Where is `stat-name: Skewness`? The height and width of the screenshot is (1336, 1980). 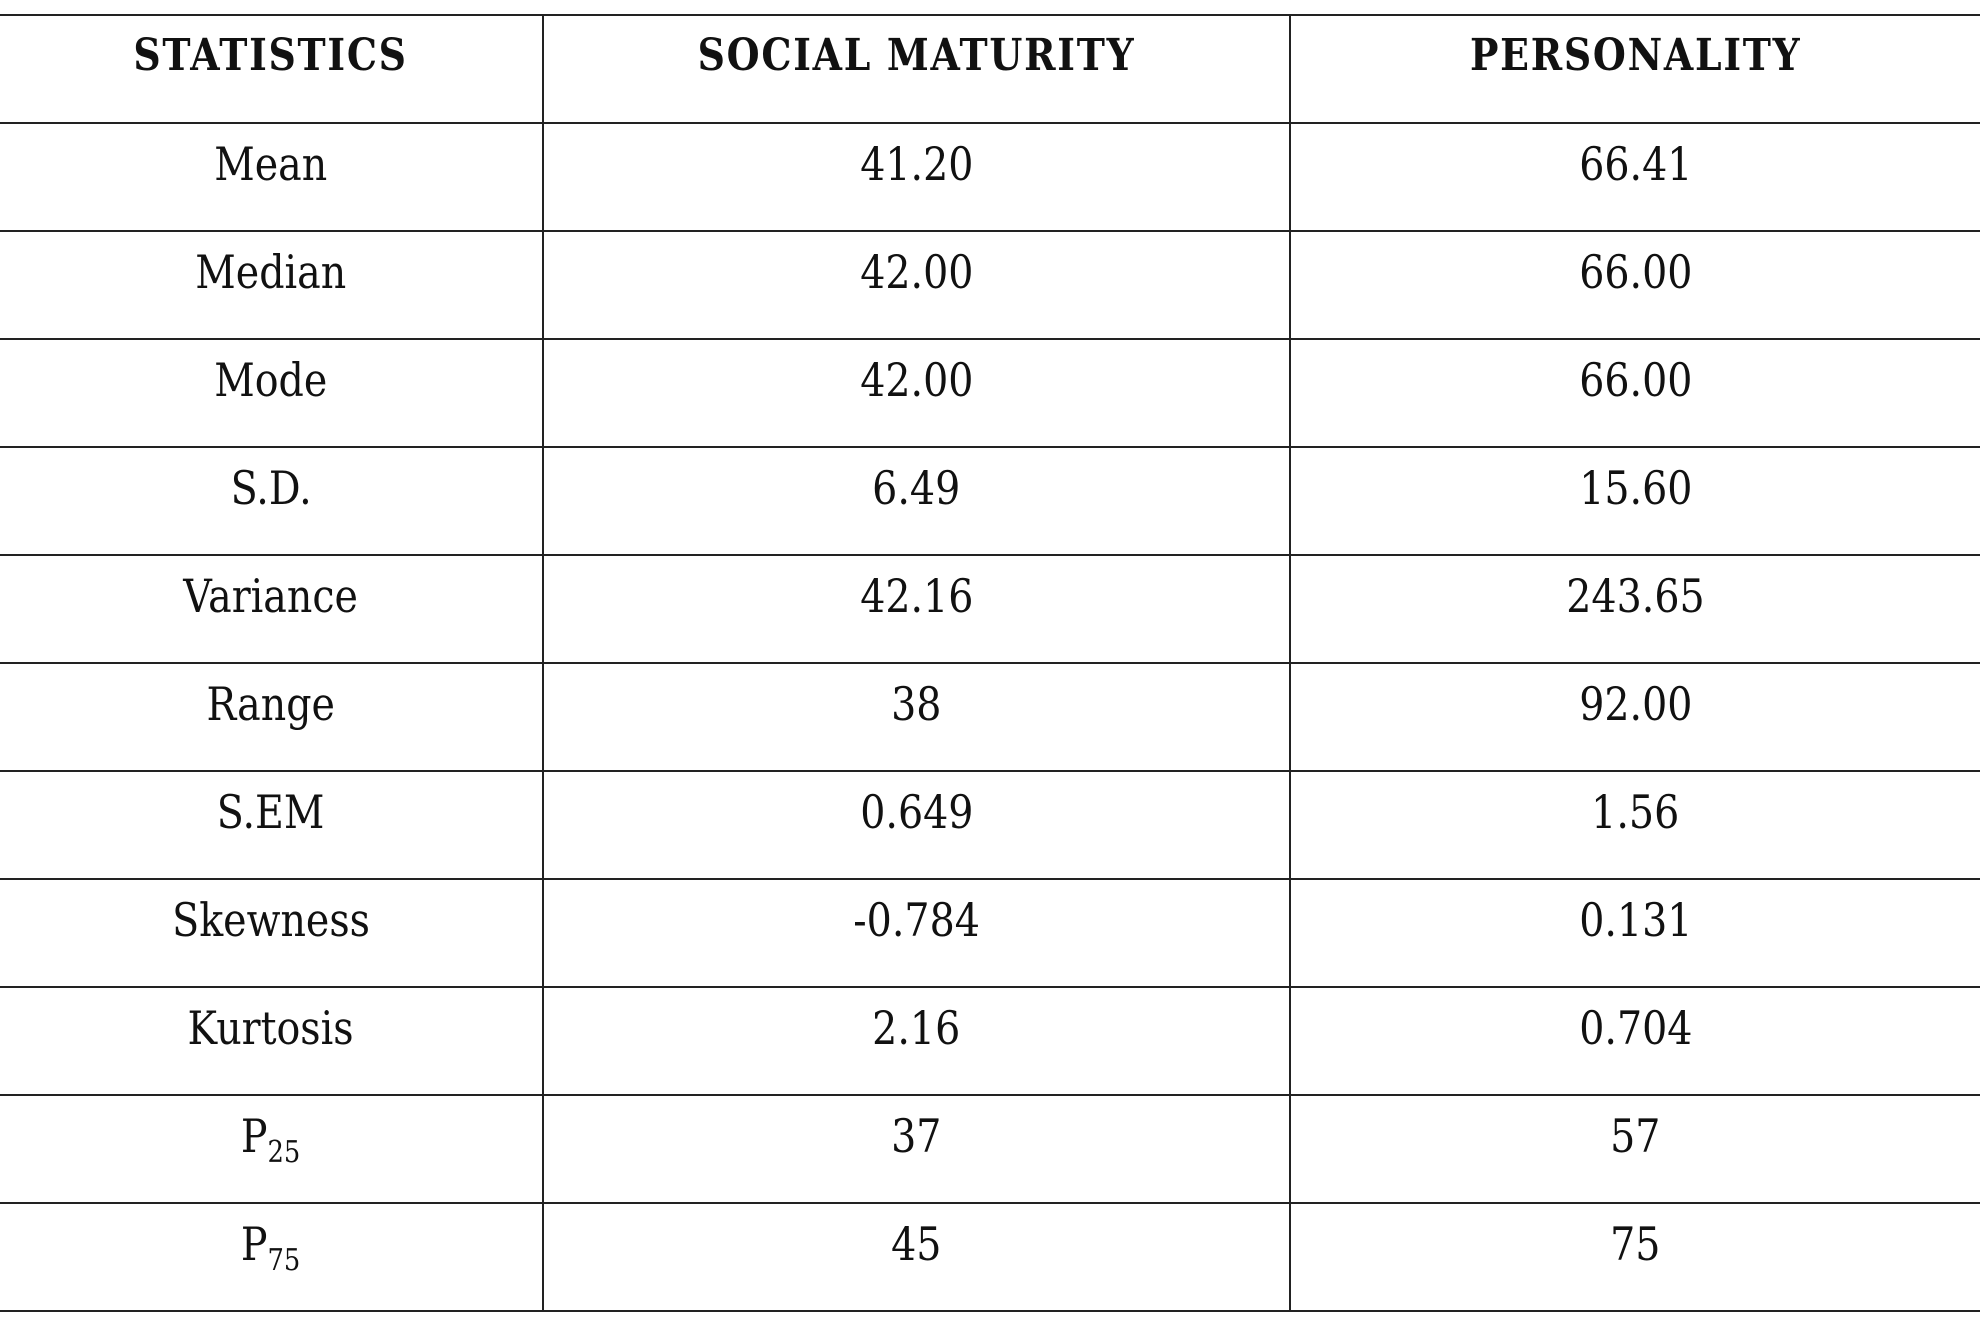 stat-name: Skewness is located at coordinates (271, 933).